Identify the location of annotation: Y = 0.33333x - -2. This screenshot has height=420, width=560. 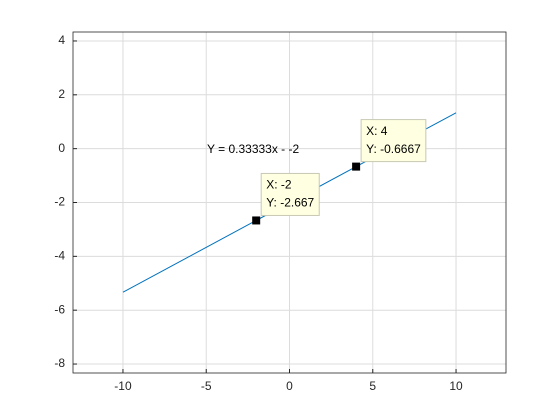
(253, 149).